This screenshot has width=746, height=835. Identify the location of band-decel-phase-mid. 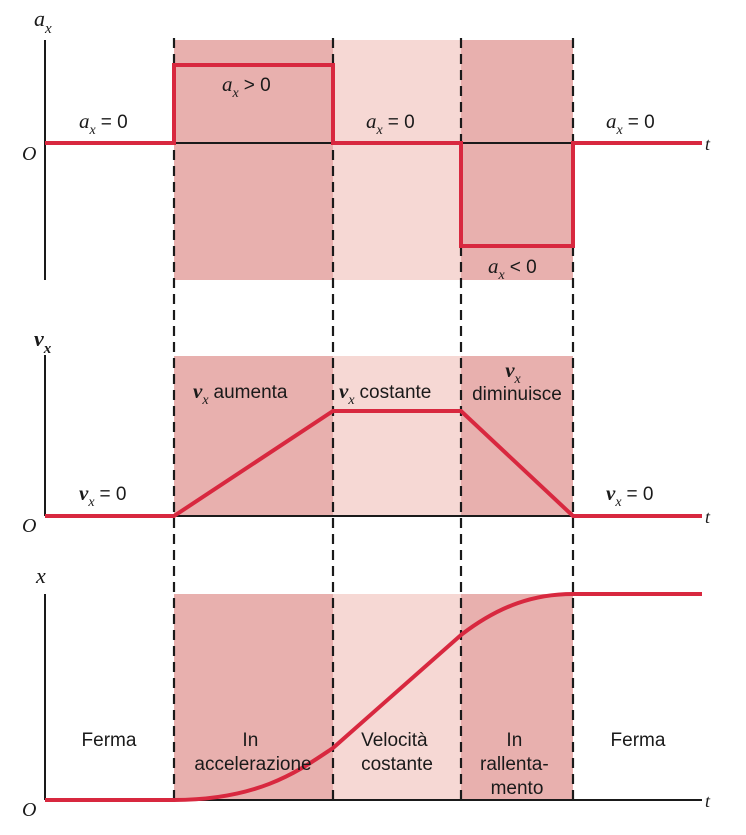
(517, 436).